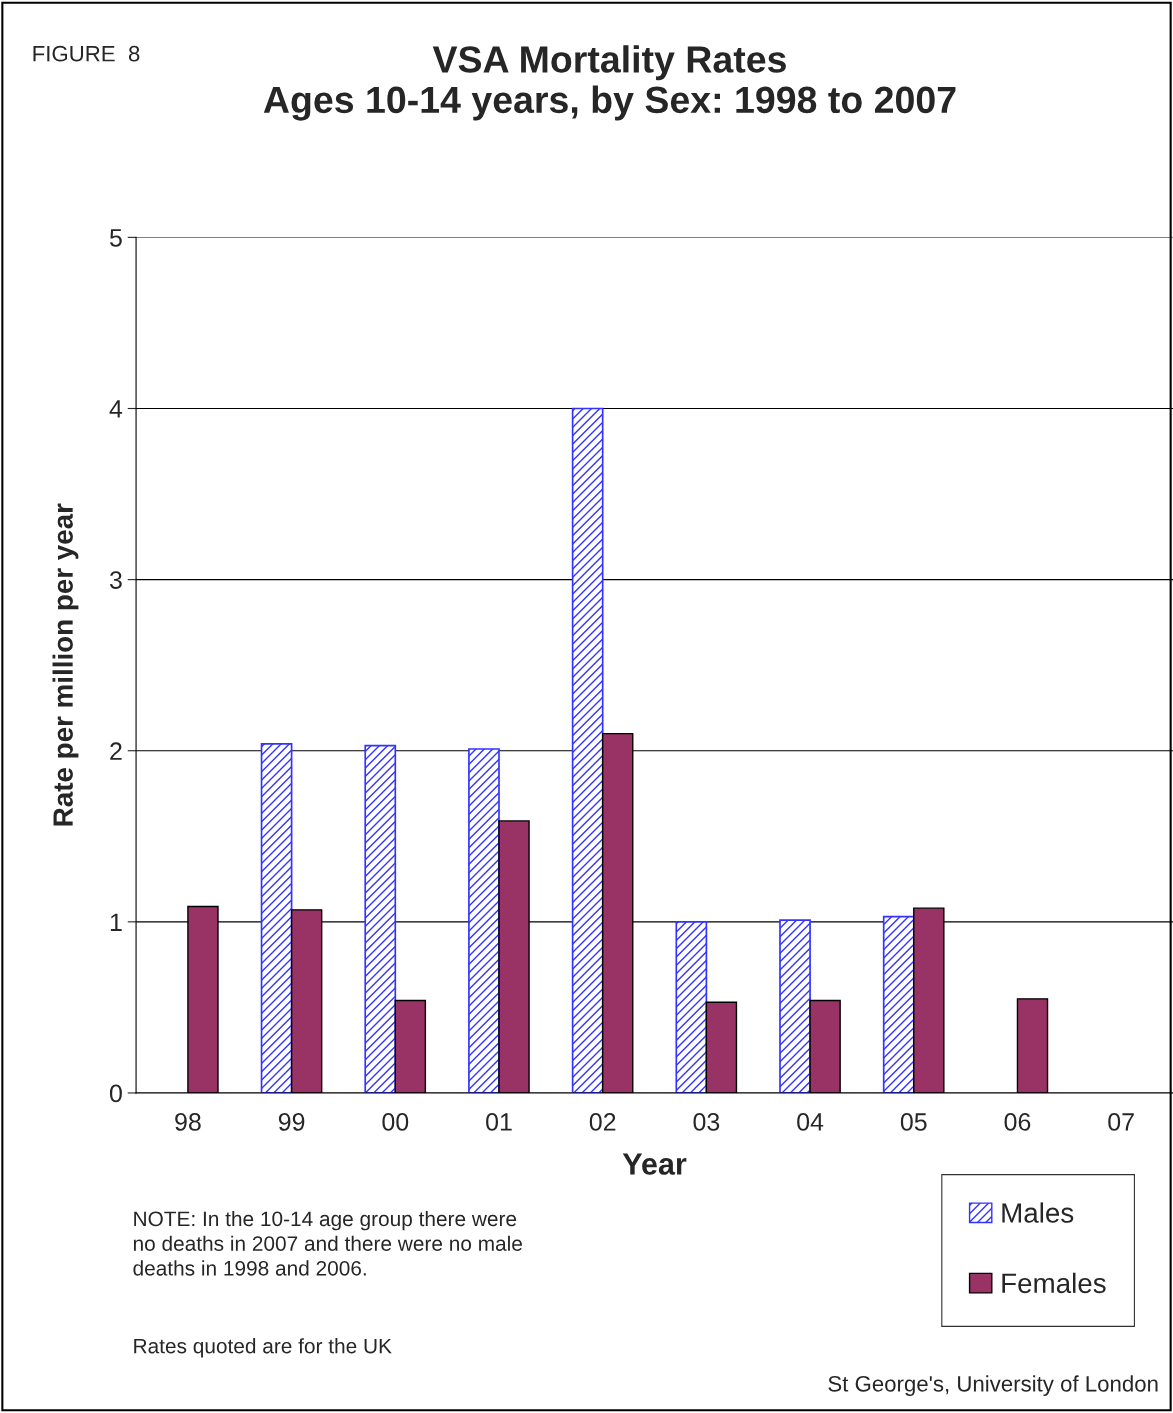 This screenshot has height=1413, width=1173. Describe the element at coordinates (706, 1122) in the screenshot. I see `x-tick-label: 03` at that location.